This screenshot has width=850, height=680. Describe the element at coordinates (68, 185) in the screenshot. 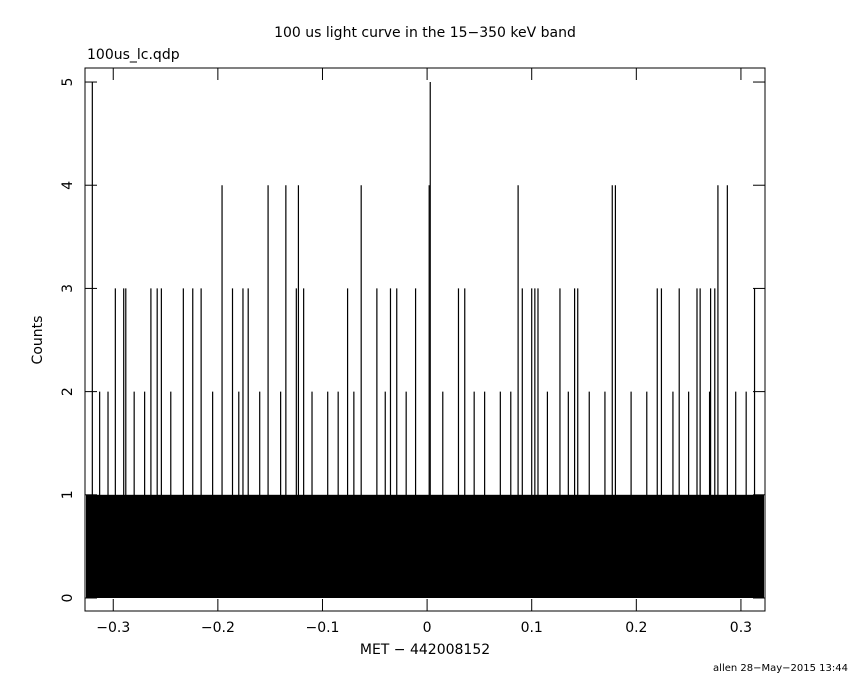

I see `y-tick-label: 4` at that location.